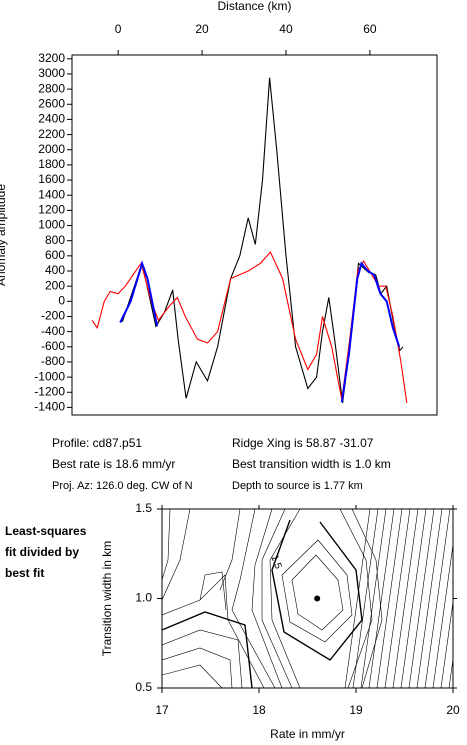  I want to click on y-tick-label: 1800, so click(51, 164).